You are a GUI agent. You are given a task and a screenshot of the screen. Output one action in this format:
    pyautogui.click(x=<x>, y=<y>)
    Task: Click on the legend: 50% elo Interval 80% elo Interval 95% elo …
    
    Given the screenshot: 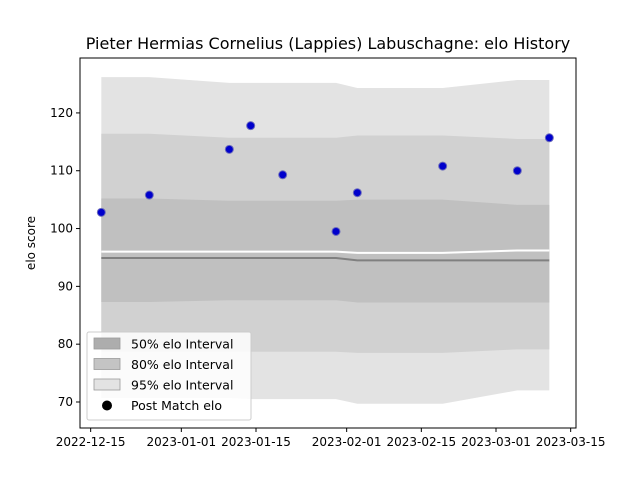 What is the action you would take?
    pyautogui.click(x=169, y=376)
    